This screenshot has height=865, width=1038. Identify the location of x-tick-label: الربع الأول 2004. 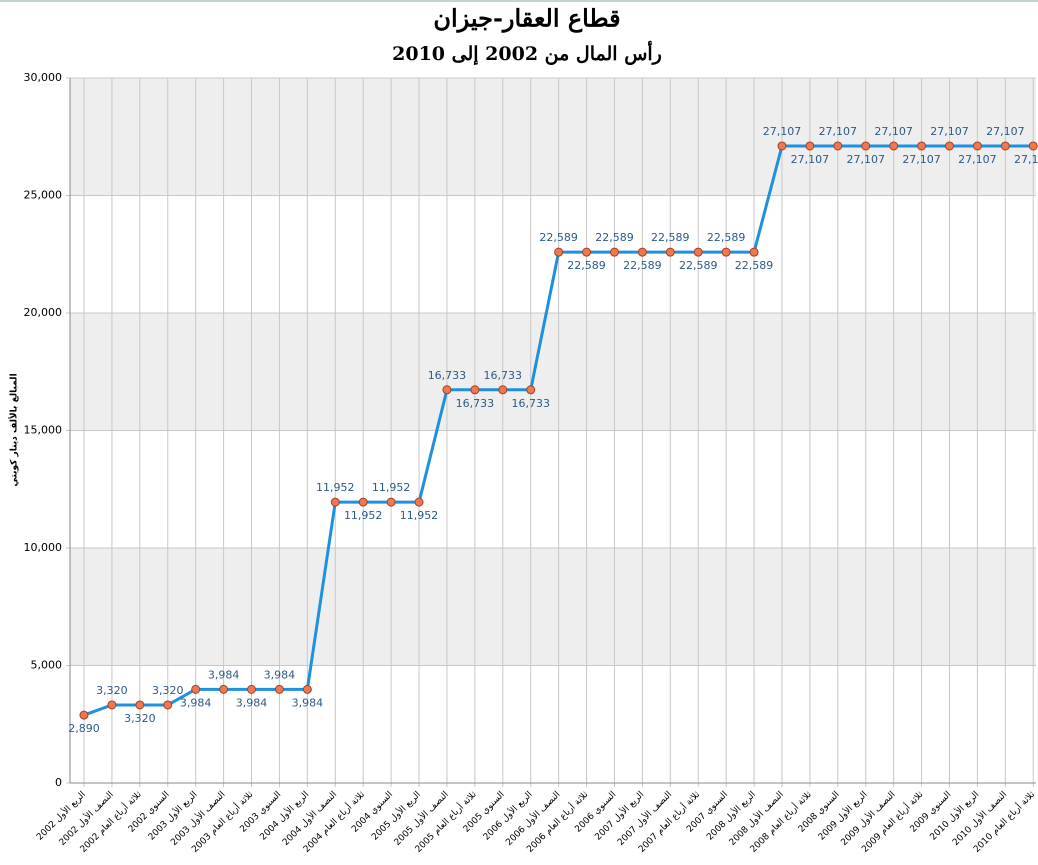
(284, 815).